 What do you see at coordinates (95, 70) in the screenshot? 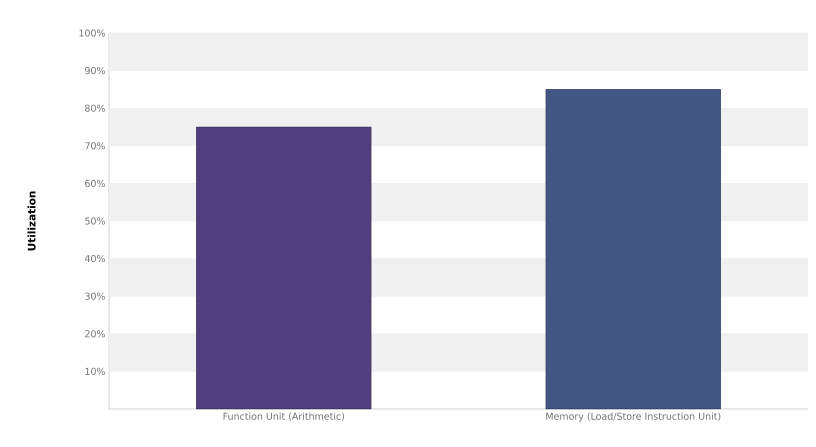
I see `y-tick-label: 90%` at bounding box center [95, 70].